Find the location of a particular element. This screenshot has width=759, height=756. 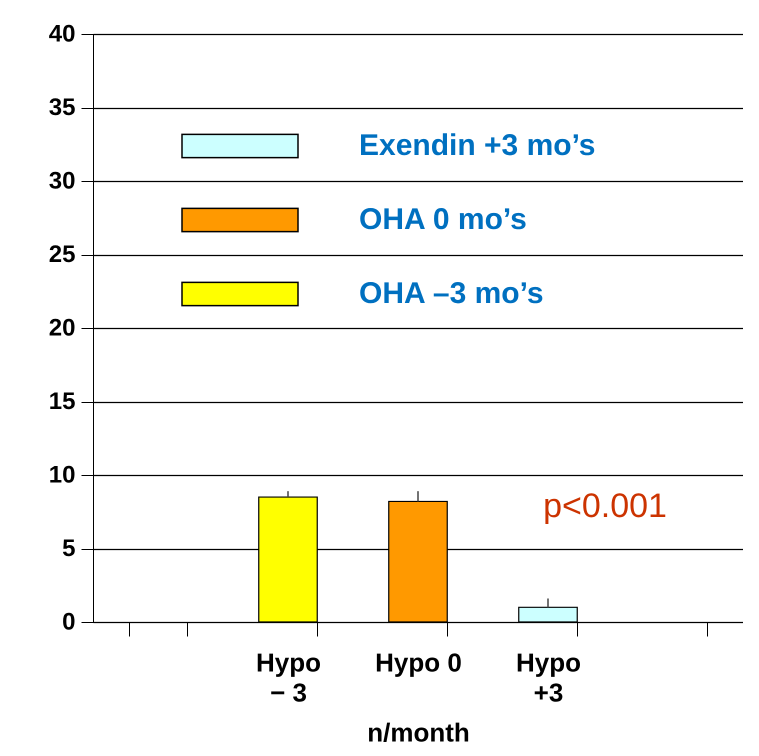

annotation: p<0.001 is located at coordinates (605, 506).